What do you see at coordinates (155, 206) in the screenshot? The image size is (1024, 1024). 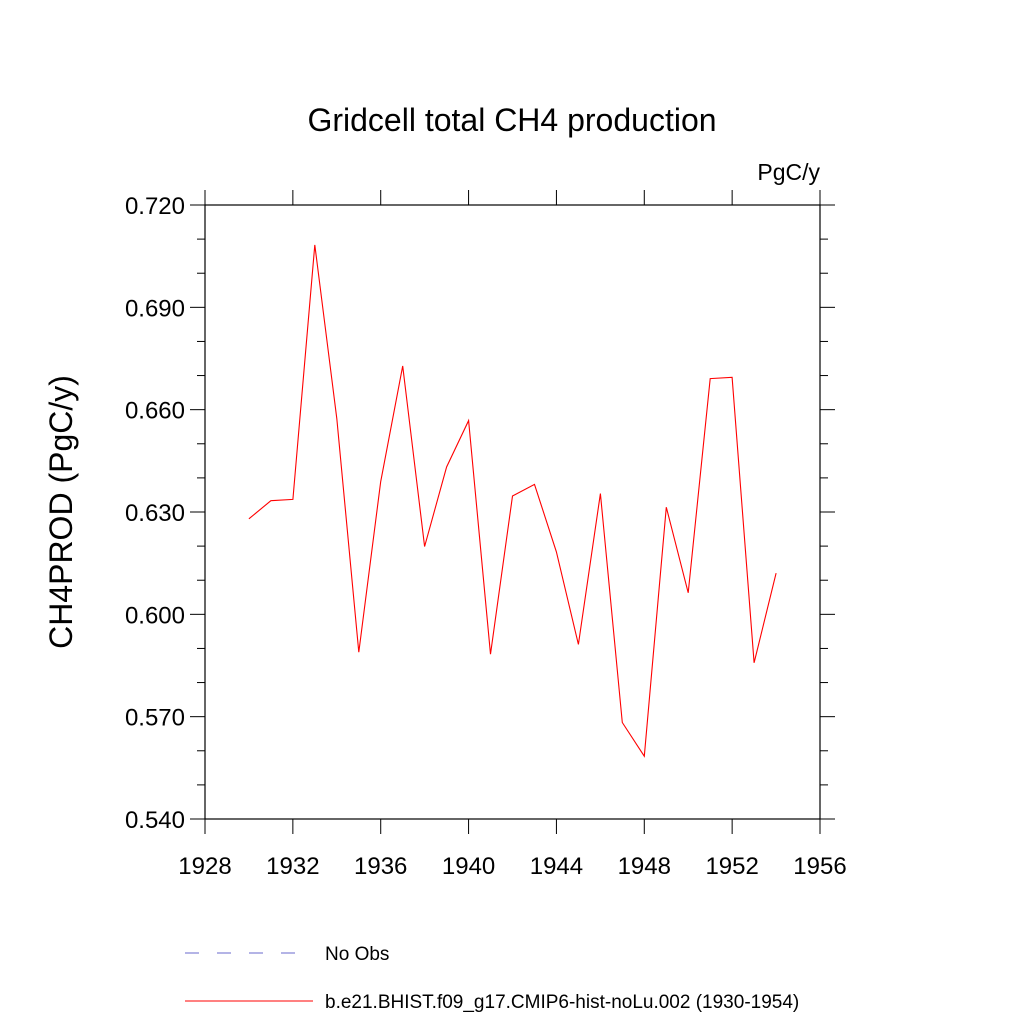 I see `y-tick-label: 0.720` at bounding box center [155, 206].